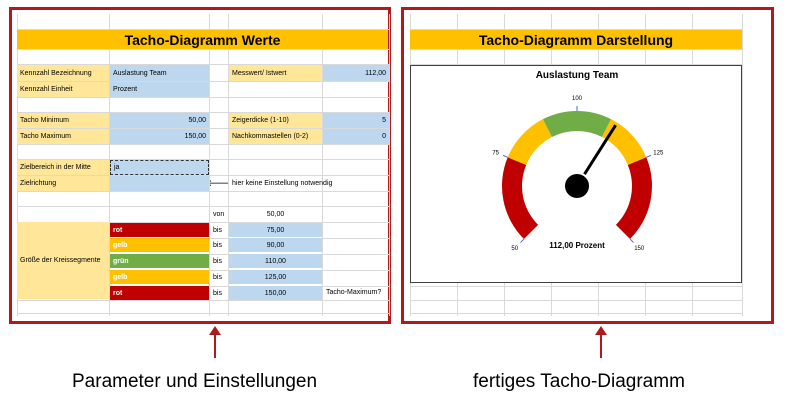  I want to click on kennzahl-bezeichnung-label: Kennzahl Bezeichnung, so click(63, 73).